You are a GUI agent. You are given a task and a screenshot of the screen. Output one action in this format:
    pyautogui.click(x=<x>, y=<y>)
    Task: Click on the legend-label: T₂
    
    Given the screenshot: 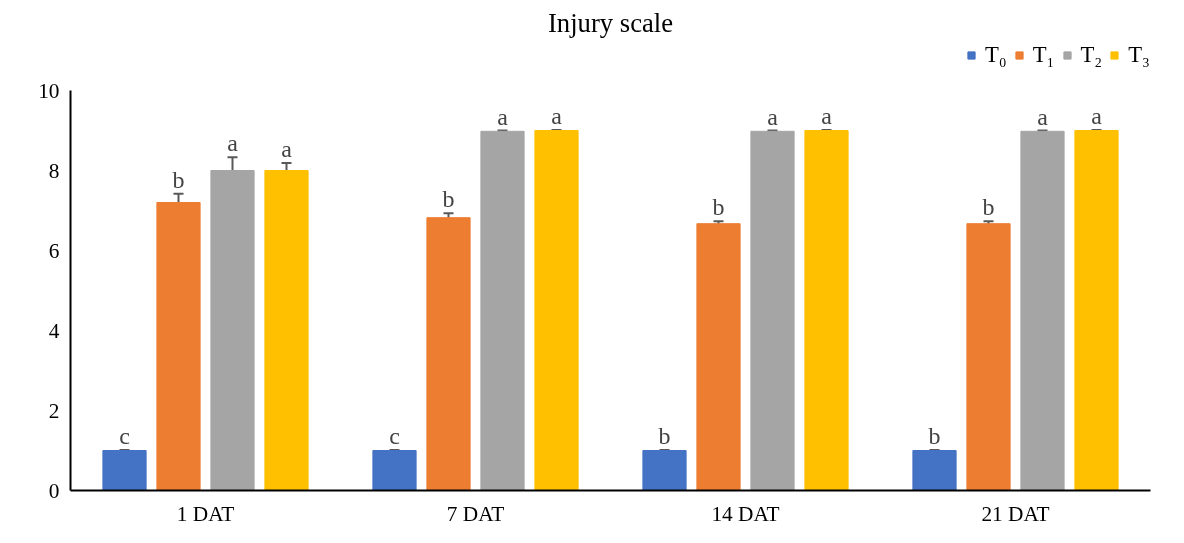 What is the action you would take?
    pyautogui.click(x=1091, y=55)
    